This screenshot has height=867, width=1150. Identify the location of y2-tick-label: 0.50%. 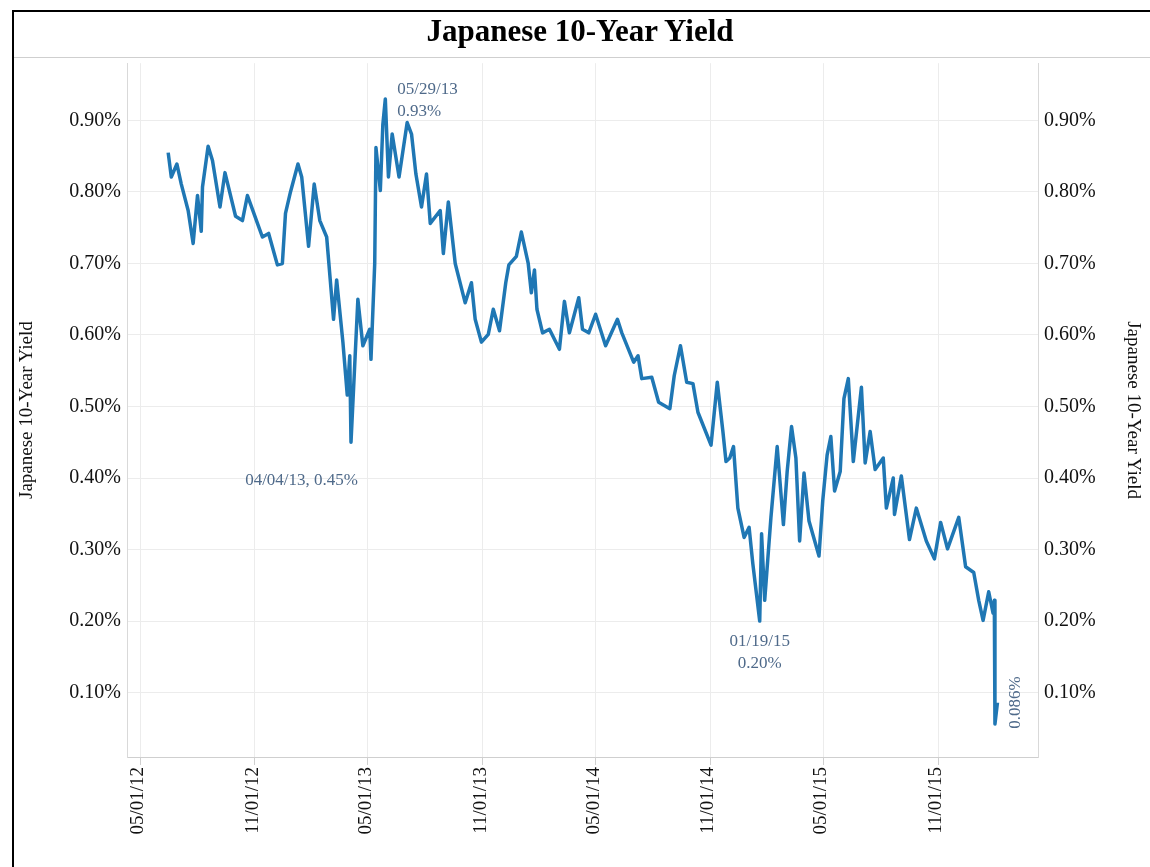
(1070, 404).